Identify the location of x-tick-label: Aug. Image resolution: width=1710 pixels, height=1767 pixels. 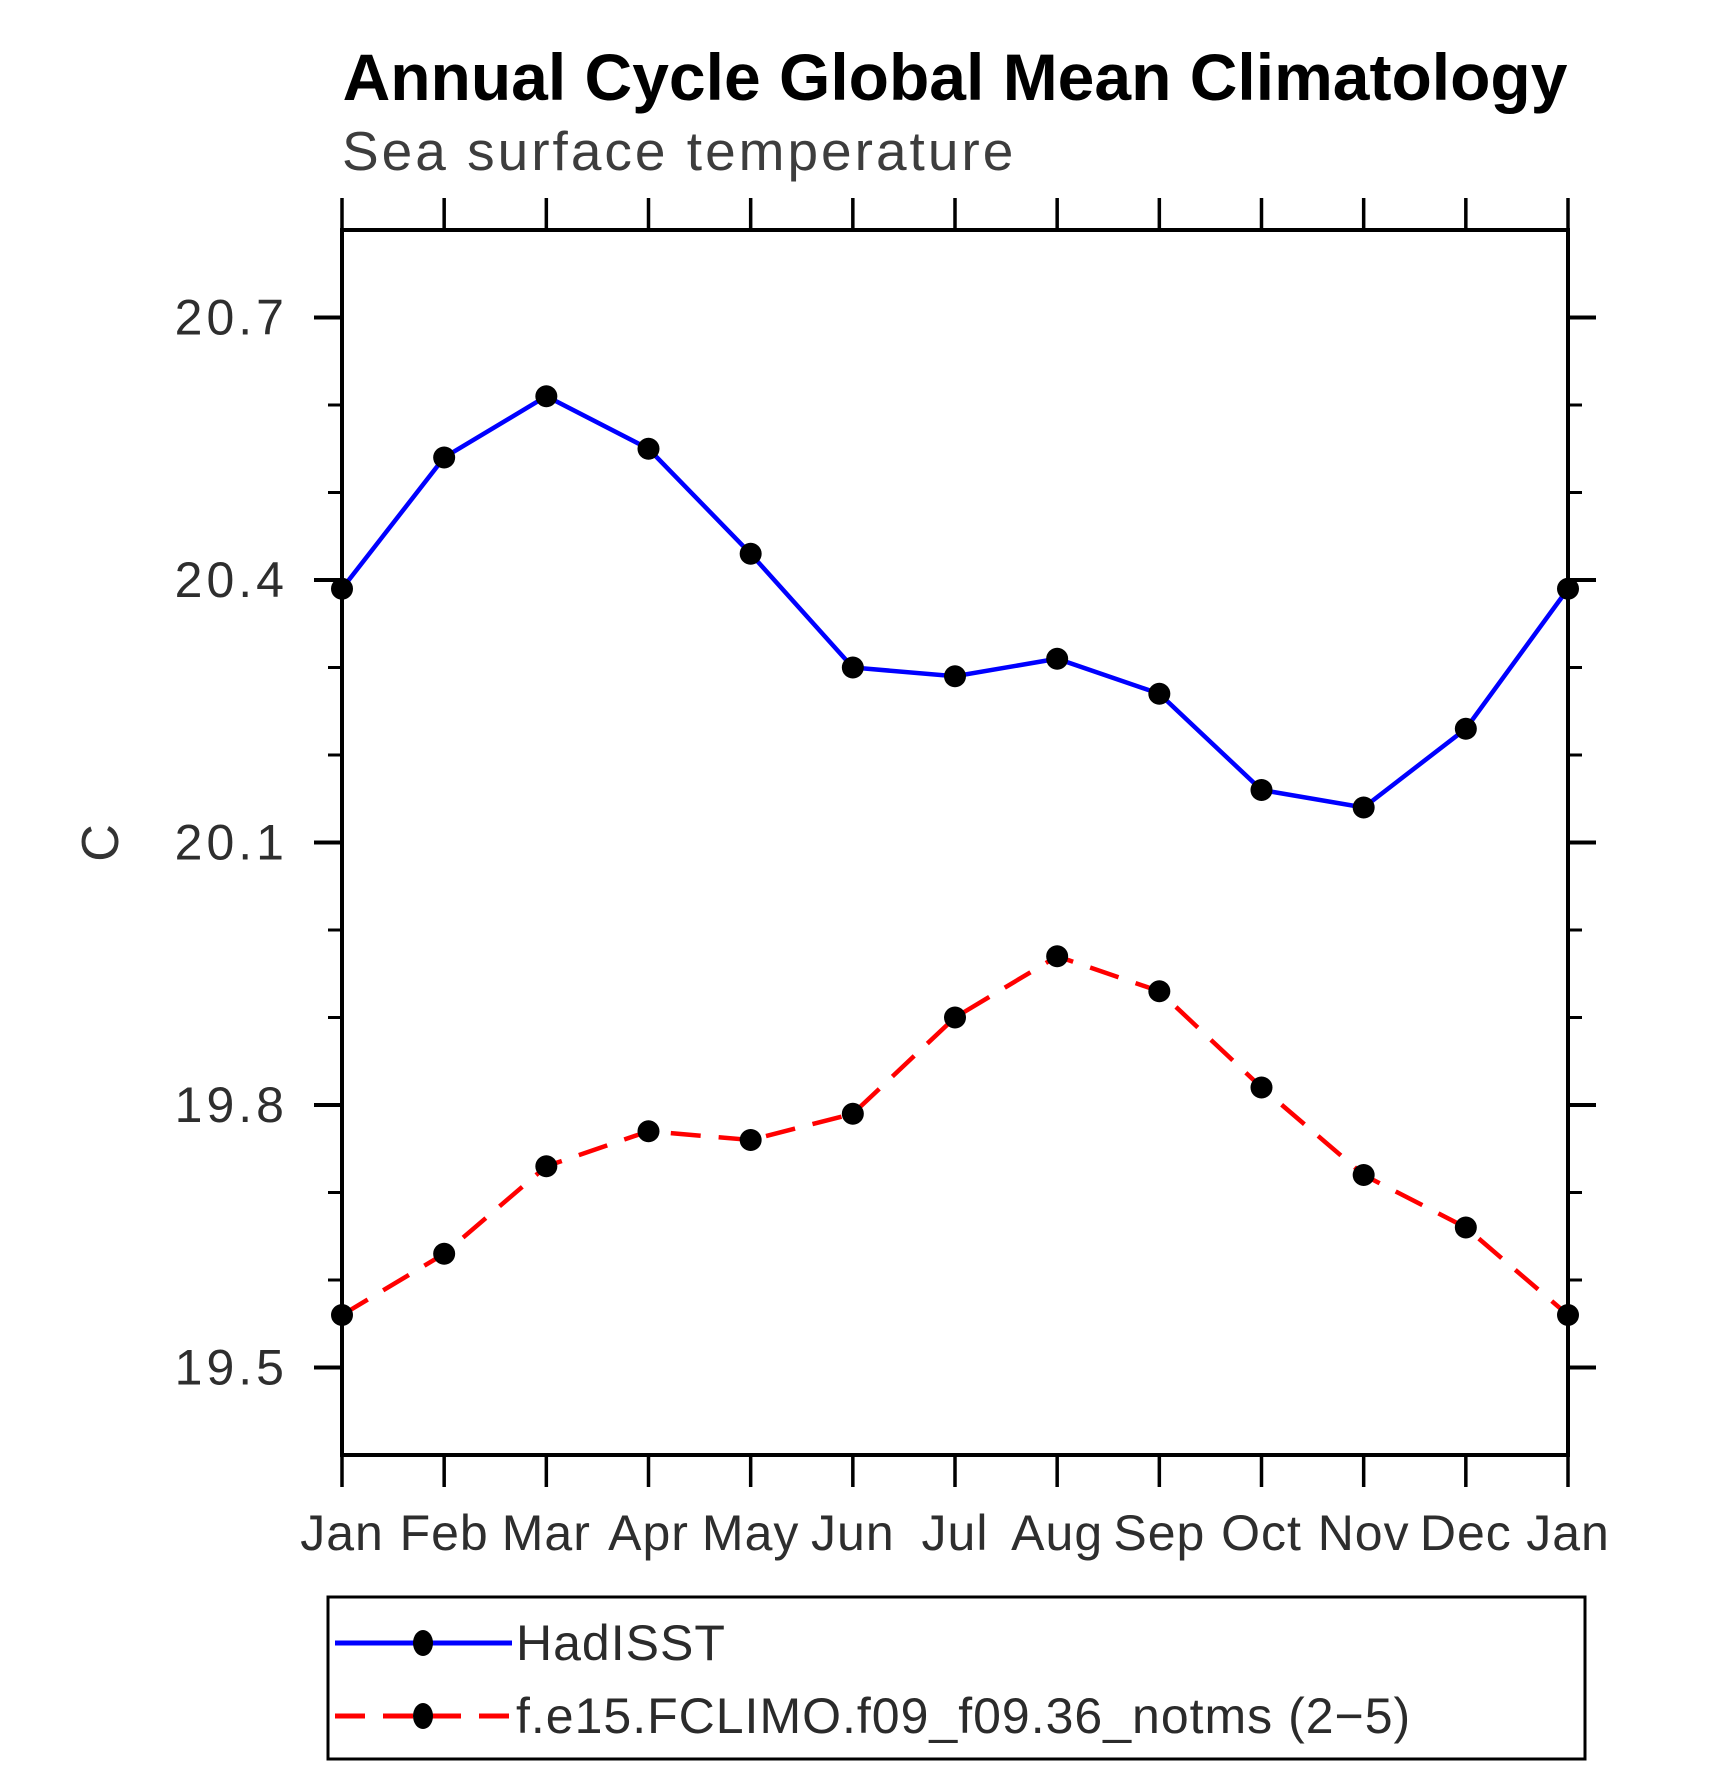
(1057, 1533).